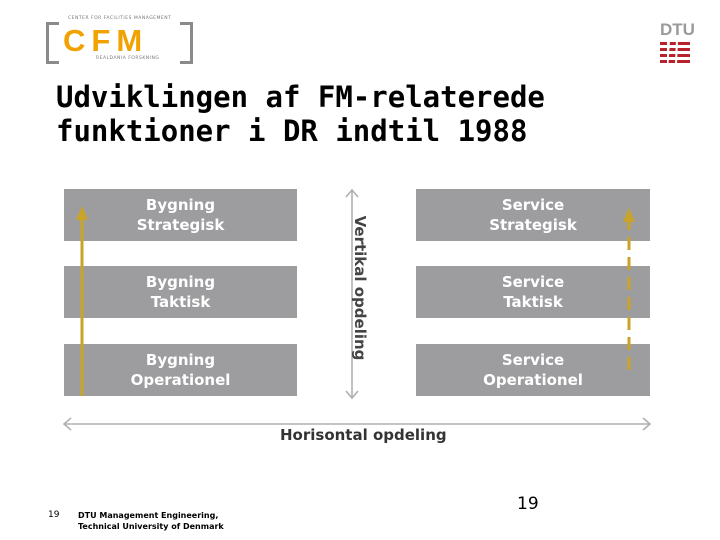 The width and height of the screenshot is (720, 540). Describe the element at coordinates (675, 52) in the screenshot. I see `dtu-logo-icon` at that location.